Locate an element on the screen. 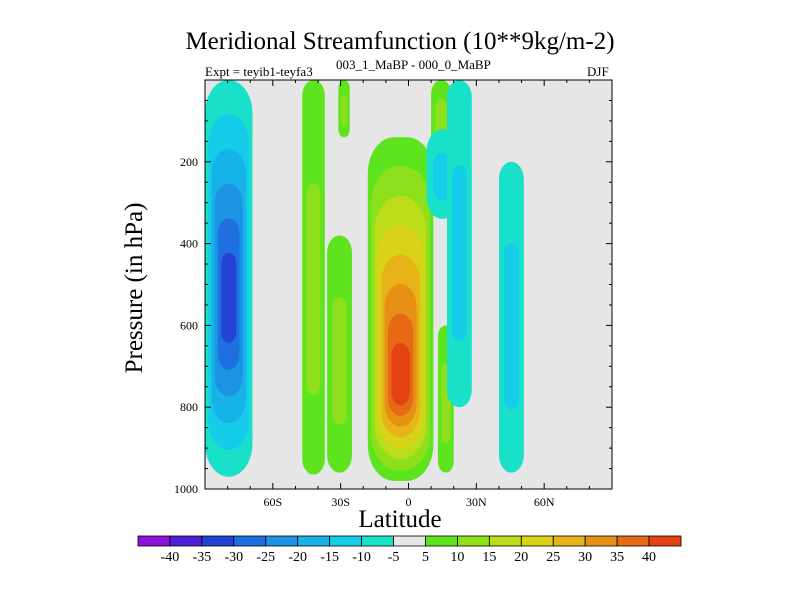 This screenshot has height=600, width=800. colorbar-label: -20 is located at coordinates (297, 557).